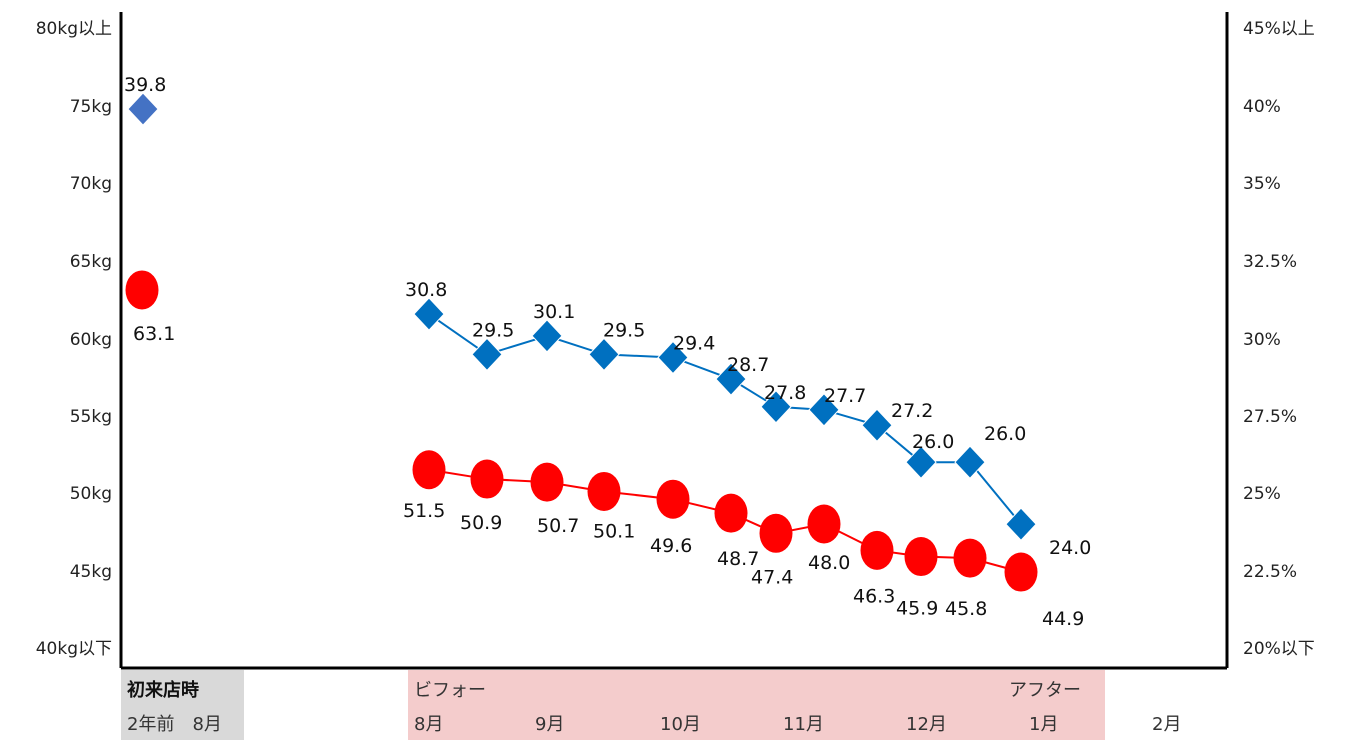  What do you see at coordinates (785, 393) in the screenshot?
I see `bodyfat-data-label: 27.8` at bounding box center [785, 393].